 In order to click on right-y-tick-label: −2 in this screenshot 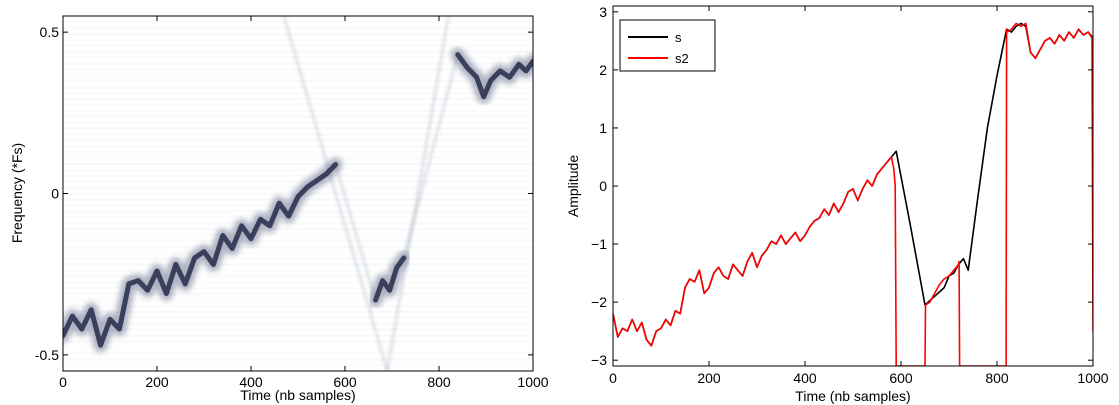, I will do `click(599, 302)`.